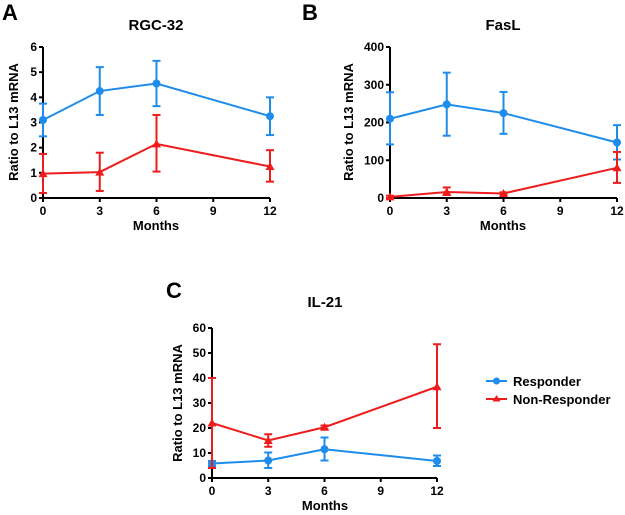  What do you see at coordinates (33, 97) in the screenshot?
I see `y-tick-label: 4` at bounding box center [33, 97].